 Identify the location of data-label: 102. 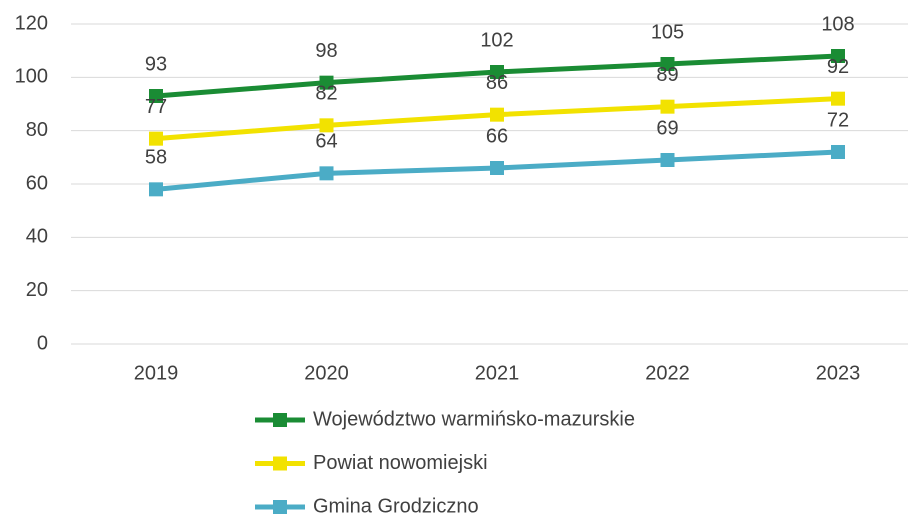
(496, 40).